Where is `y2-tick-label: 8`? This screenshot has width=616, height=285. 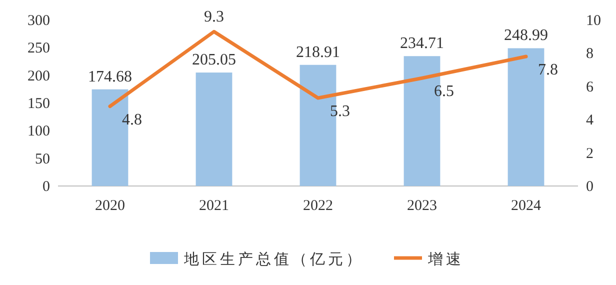 y2-tick-label: 8 is located at coordinates (590, 54).